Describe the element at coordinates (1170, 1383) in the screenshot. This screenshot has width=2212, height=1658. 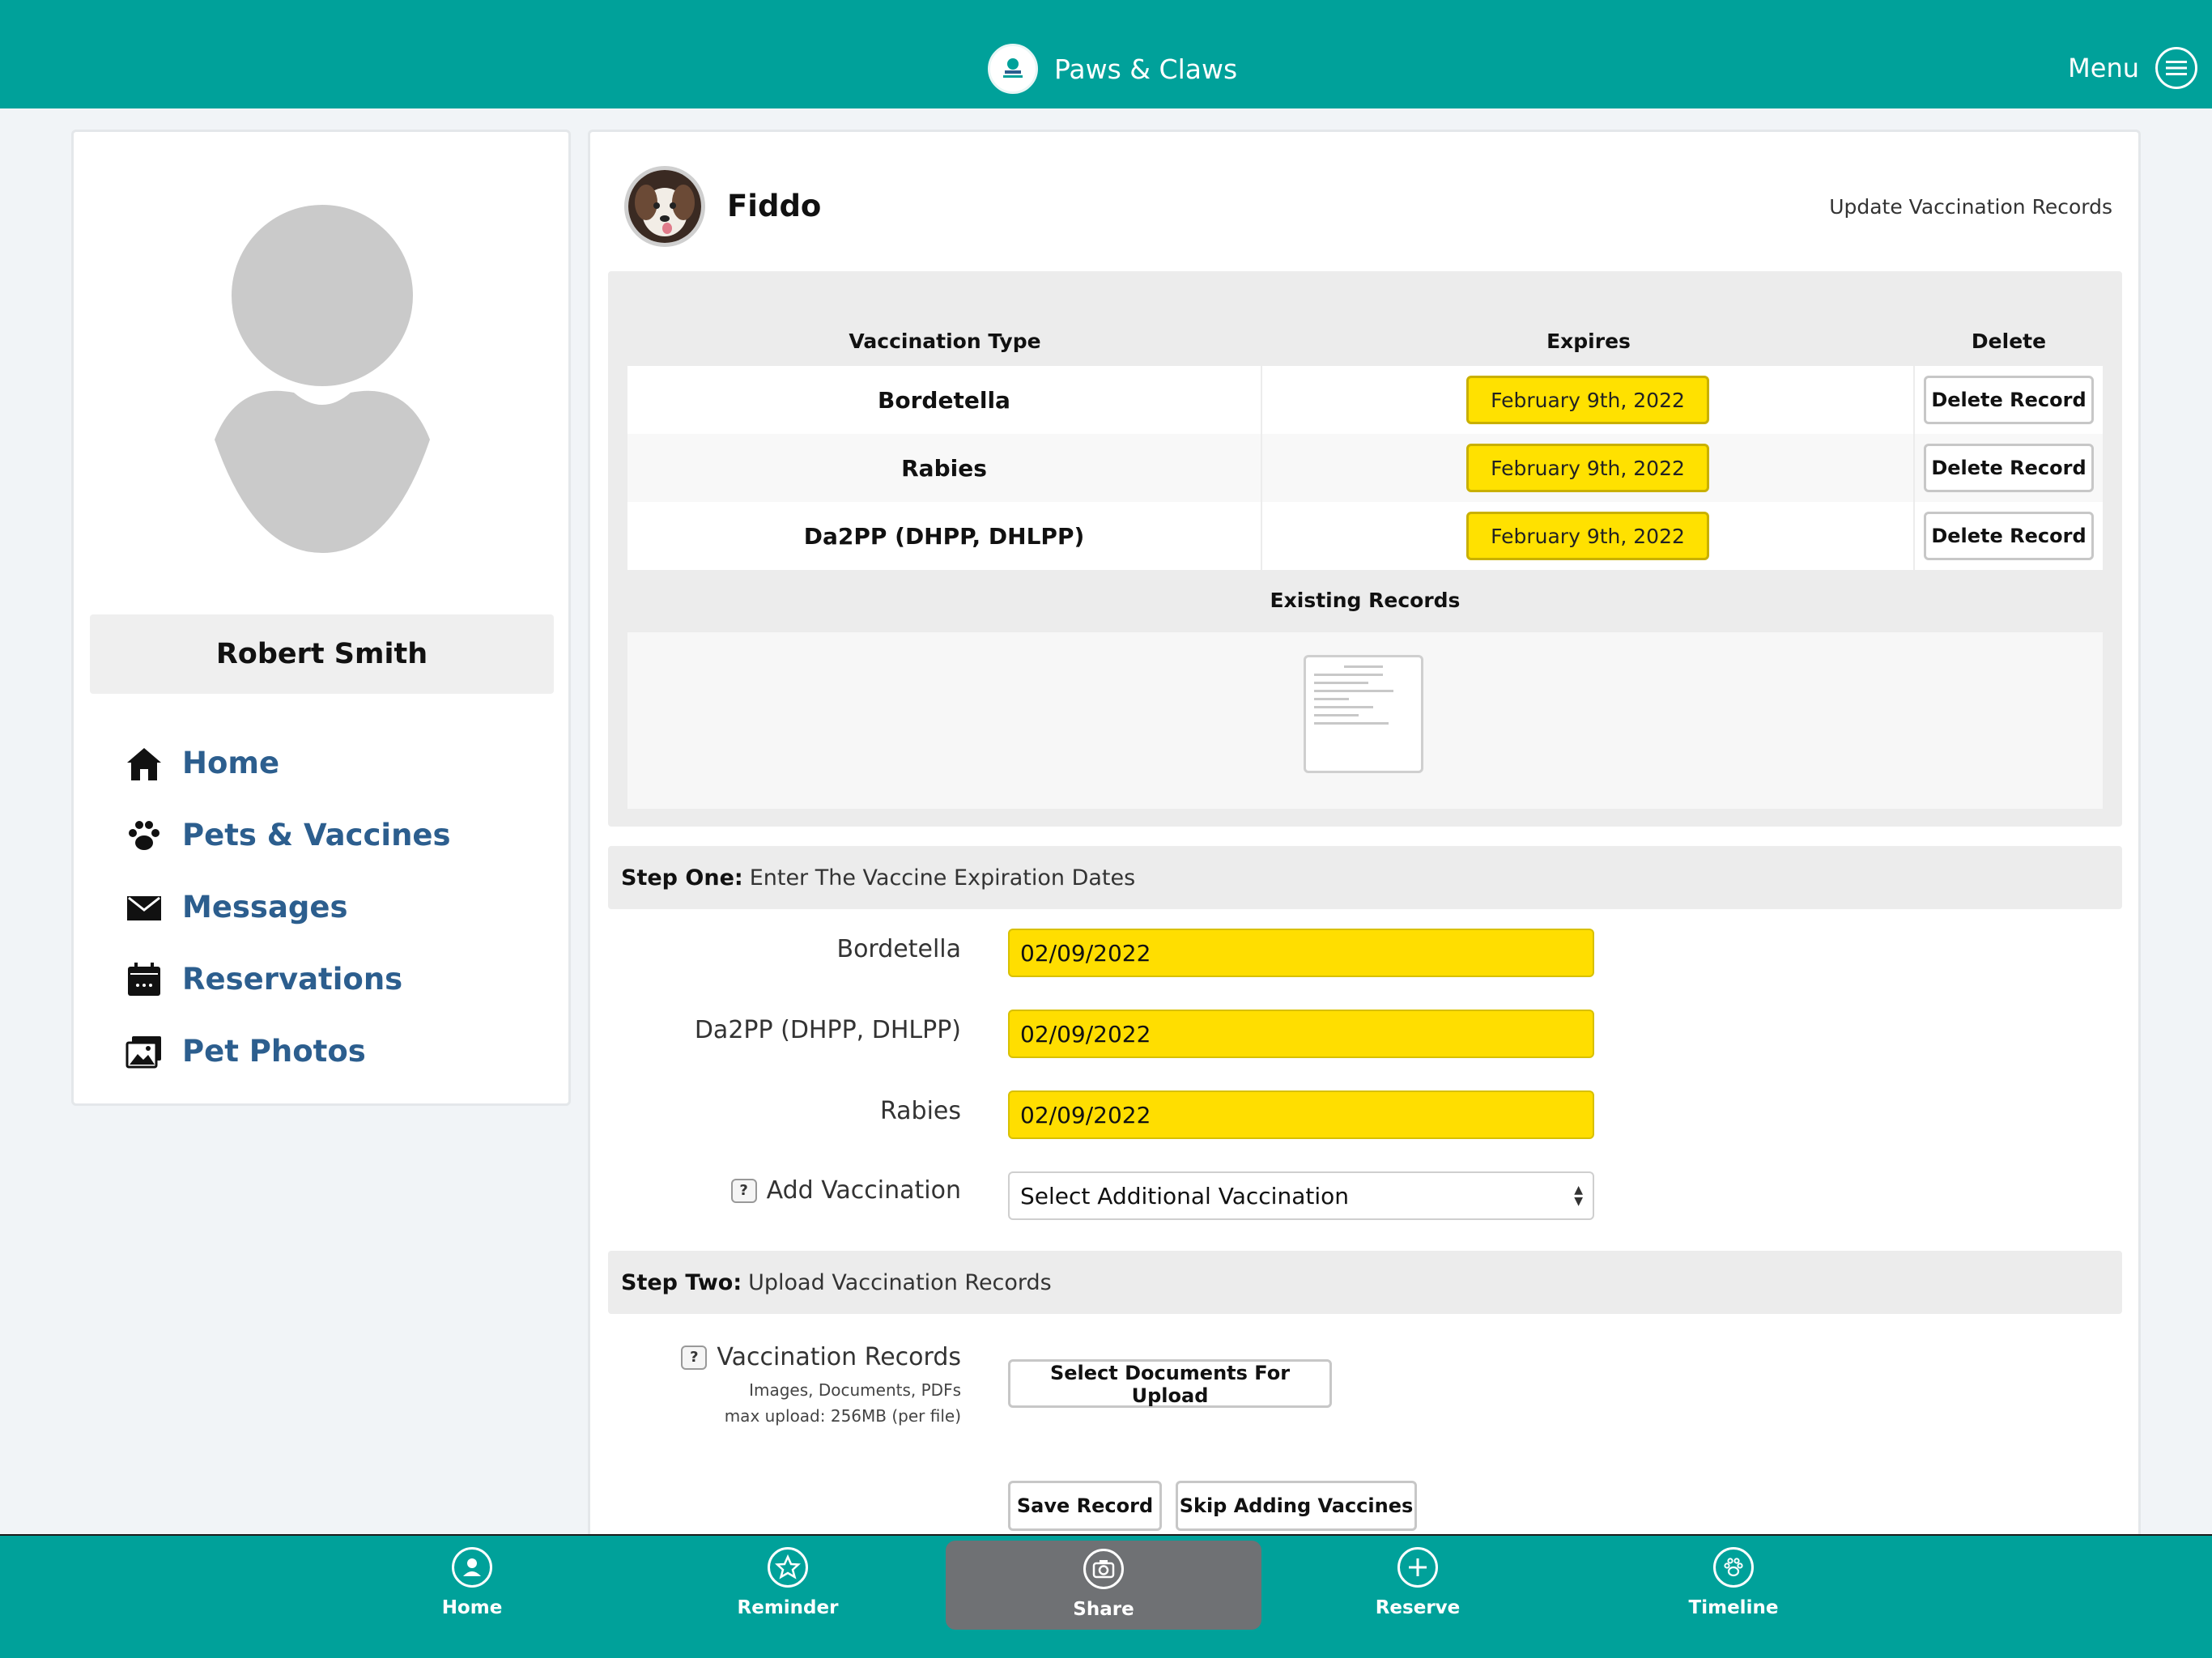
I see `select-documents-button: Select Documents For Upload` at that location.